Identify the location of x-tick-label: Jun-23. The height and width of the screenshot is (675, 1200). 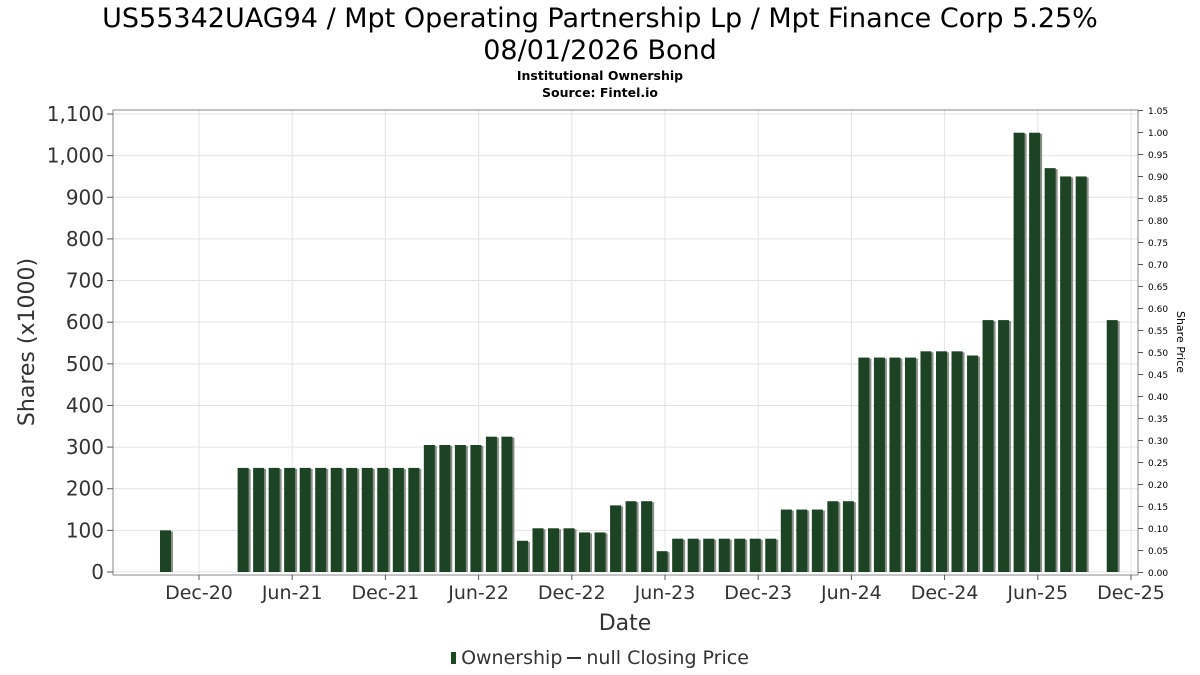
(665, 593).